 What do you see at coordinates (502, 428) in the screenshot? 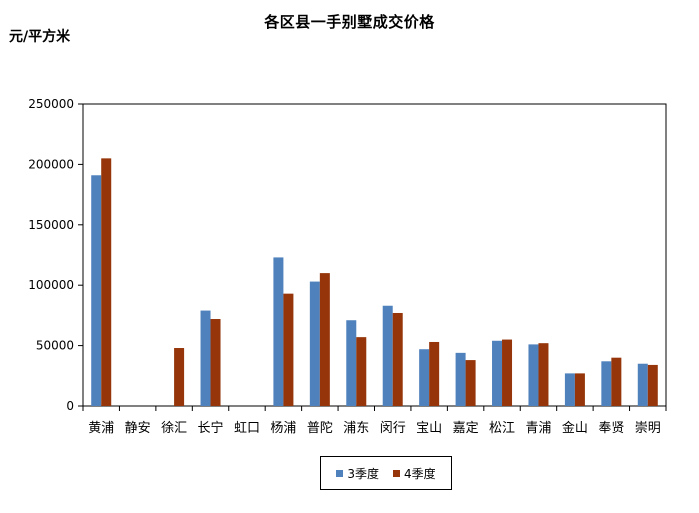
I see `x-category-label: 松江` at bounding box center [502, 428].